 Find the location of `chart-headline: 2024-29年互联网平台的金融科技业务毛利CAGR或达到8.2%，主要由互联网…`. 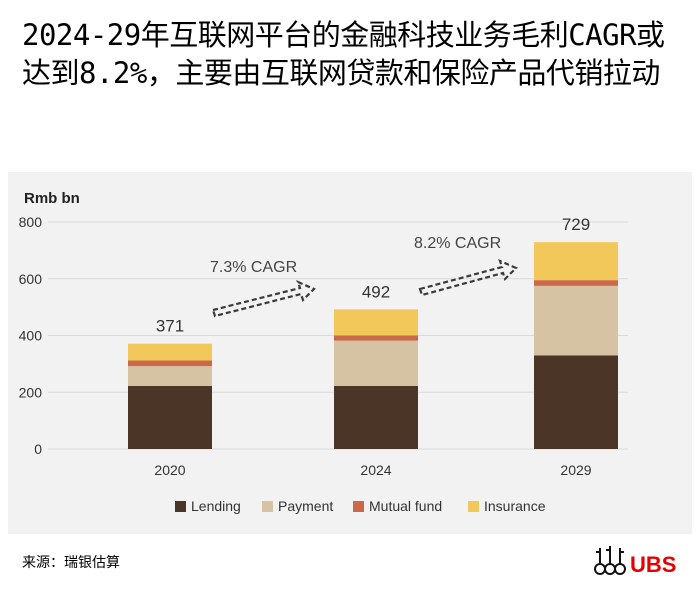

chart-headline: 2024-29年互联网平台的金融科技业务毛利CAGR或达到8.2%，主要由互联网… is located at coordinates (343, 54).